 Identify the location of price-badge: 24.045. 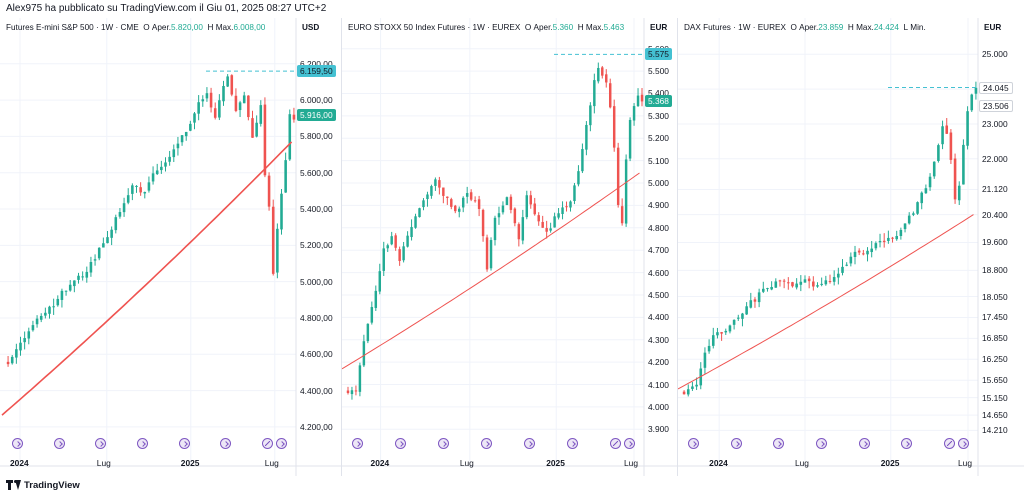
(996, 87).